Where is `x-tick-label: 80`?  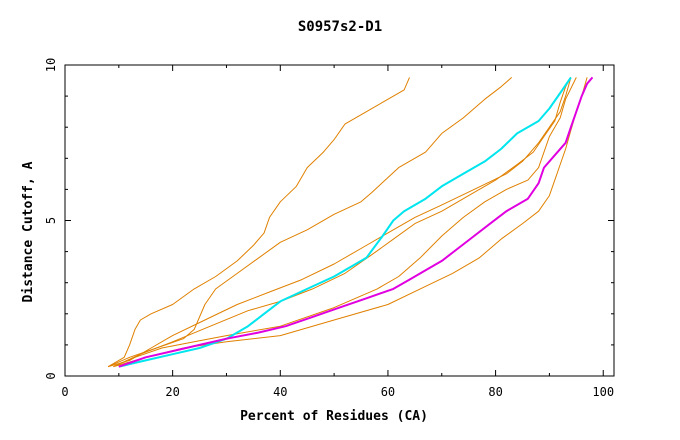 x-tick-label: 80 is located at coordinates (495, 392).